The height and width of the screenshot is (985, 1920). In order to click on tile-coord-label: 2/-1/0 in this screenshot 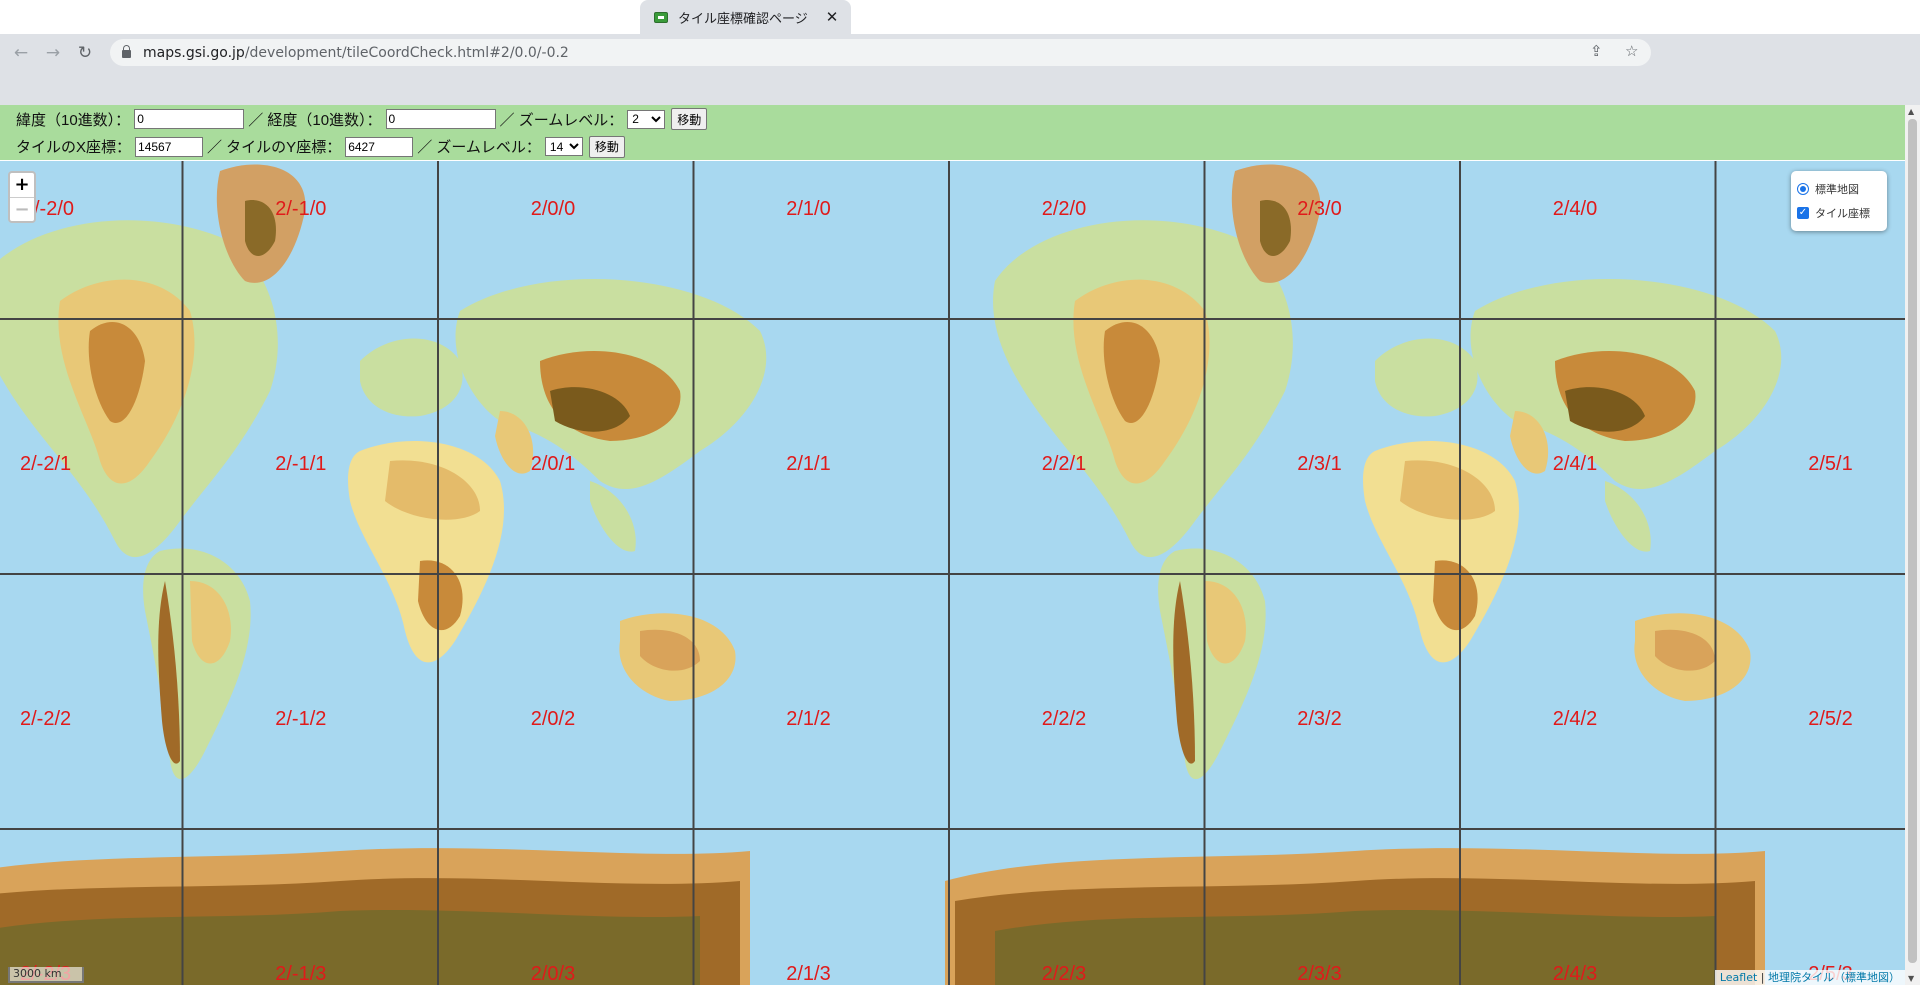, I will do `click(301, 208)`.